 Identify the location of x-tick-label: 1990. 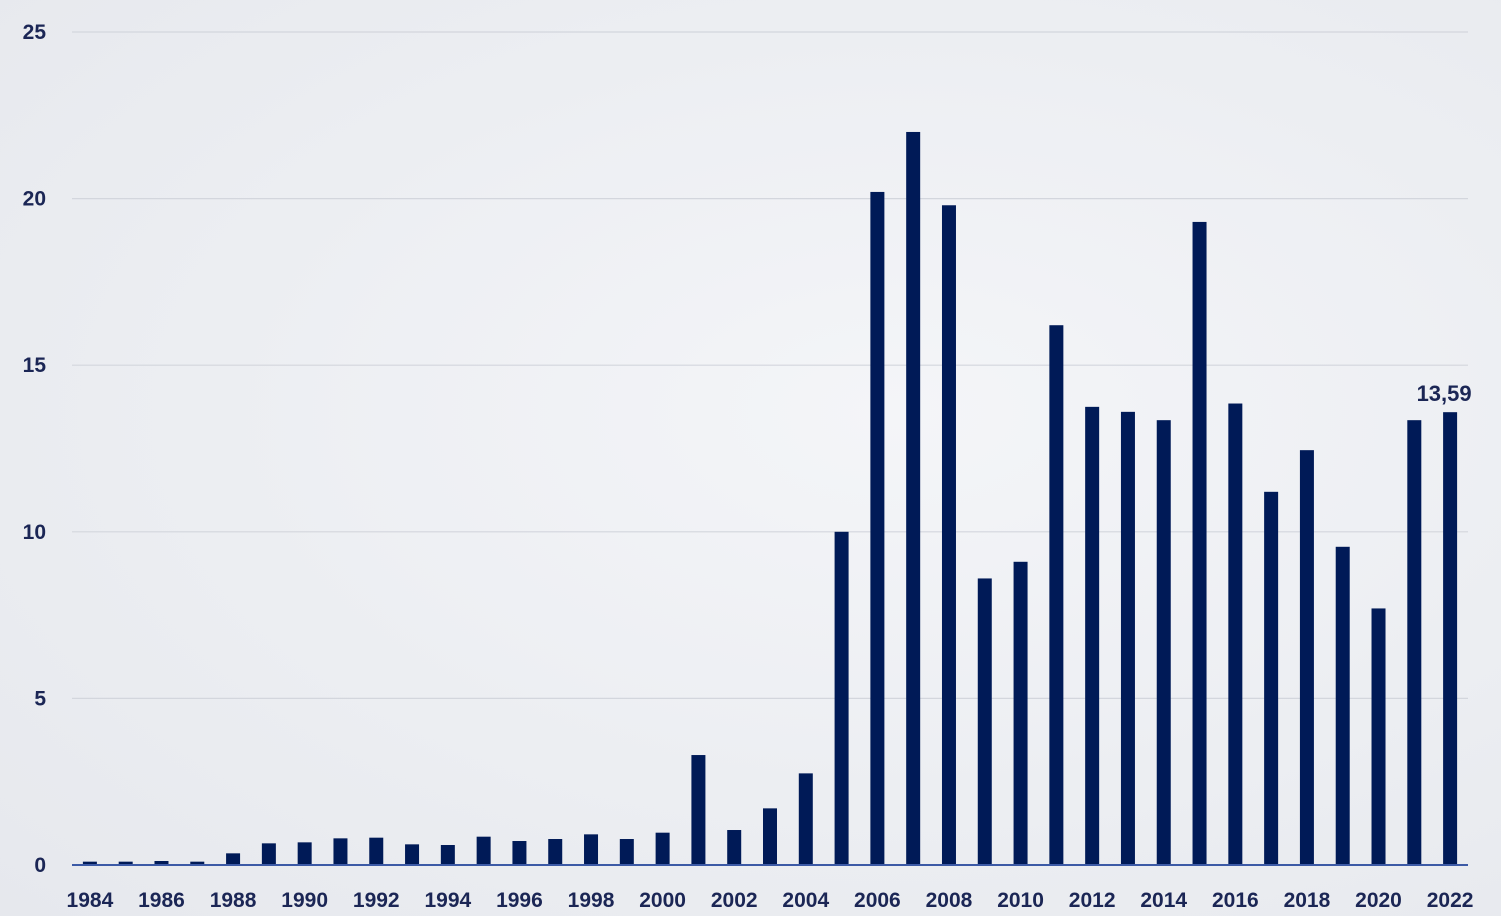
(304, 900).